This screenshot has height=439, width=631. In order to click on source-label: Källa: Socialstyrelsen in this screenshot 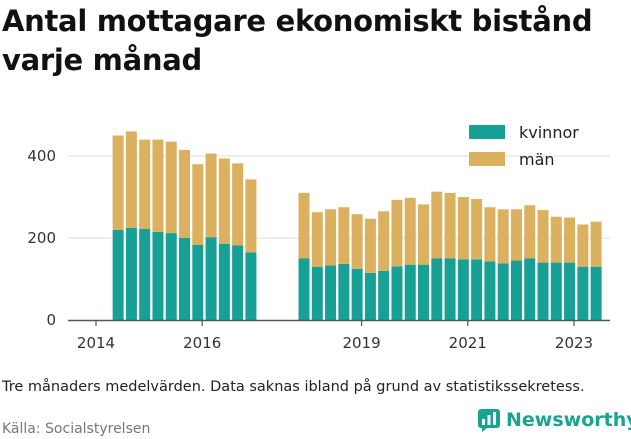, I will do `click(76, 429)`.